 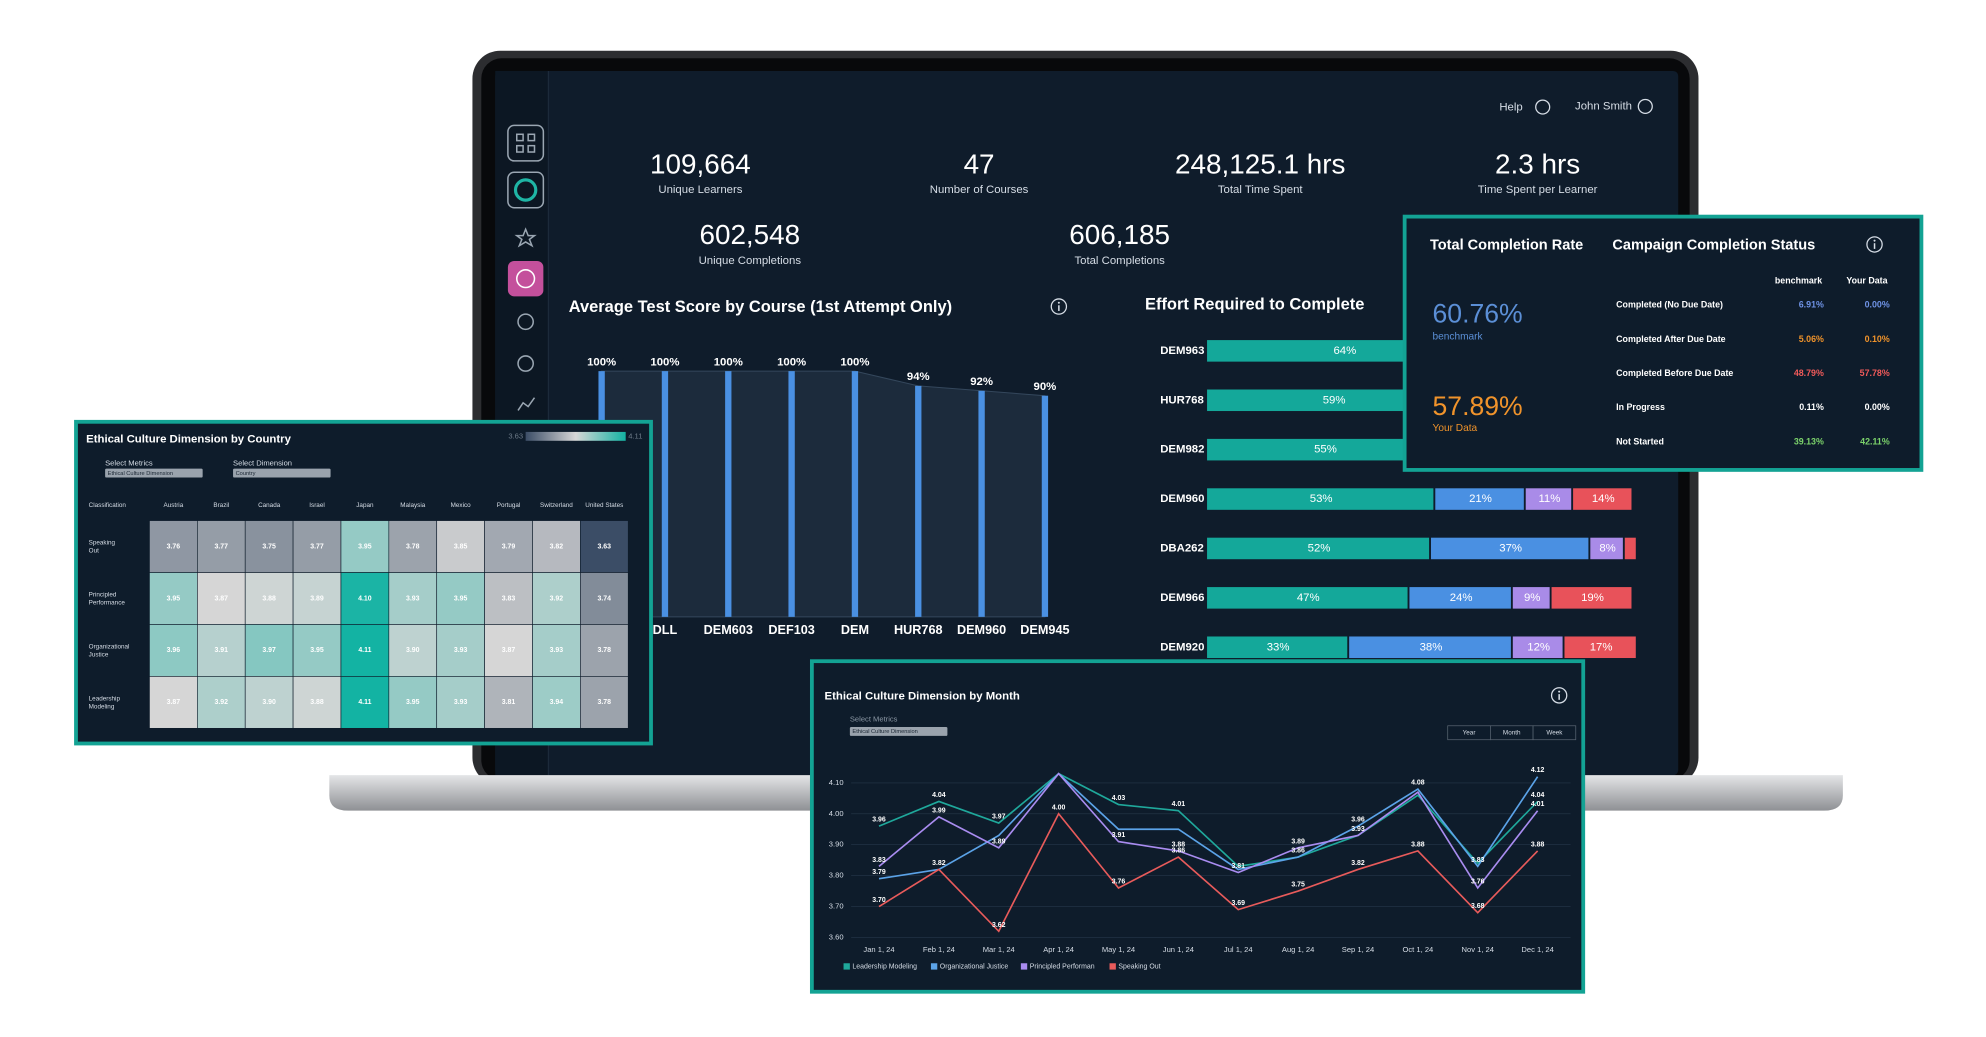 What do you see at coordinates (939, 949) in the screenshot?
I see `x-tick-label: Feb 1, 24` at bounding box center [939, 949].